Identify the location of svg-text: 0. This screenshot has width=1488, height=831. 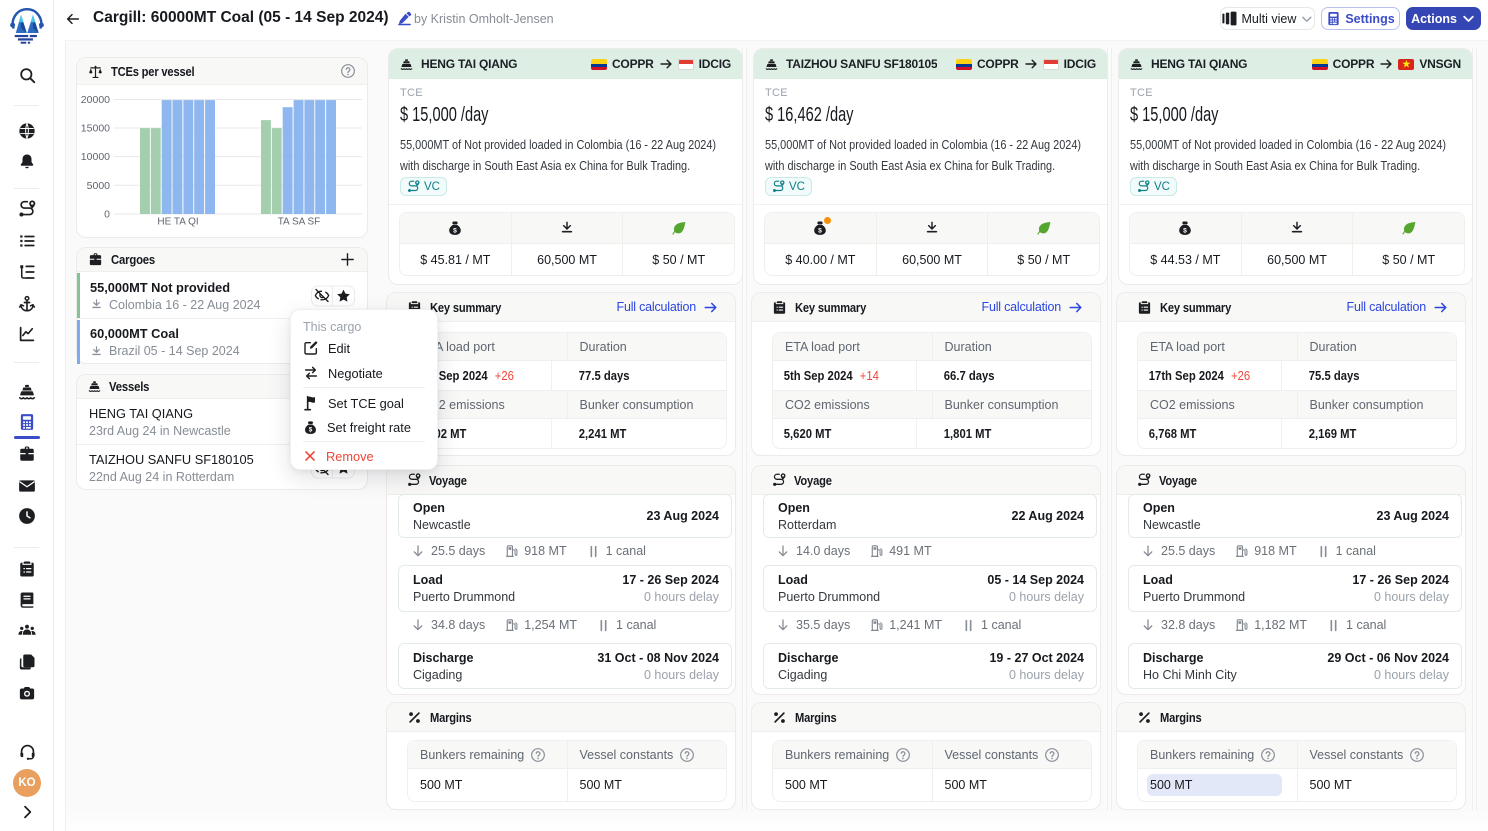
(107, 215).